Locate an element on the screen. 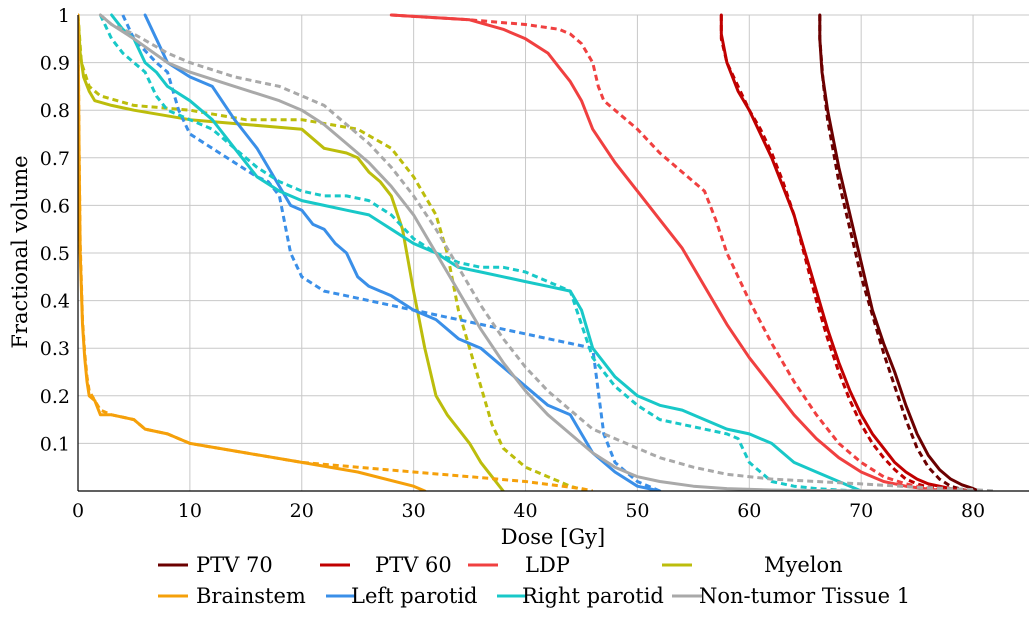 The width and height of the screenshot is (1031, 626). x-tick-label: 20 is located at coordinates (302, 511).